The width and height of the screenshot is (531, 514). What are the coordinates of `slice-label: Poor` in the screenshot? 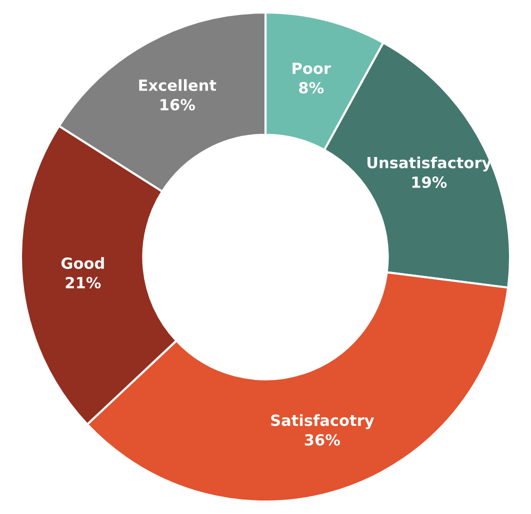 It's located at (311, 68).